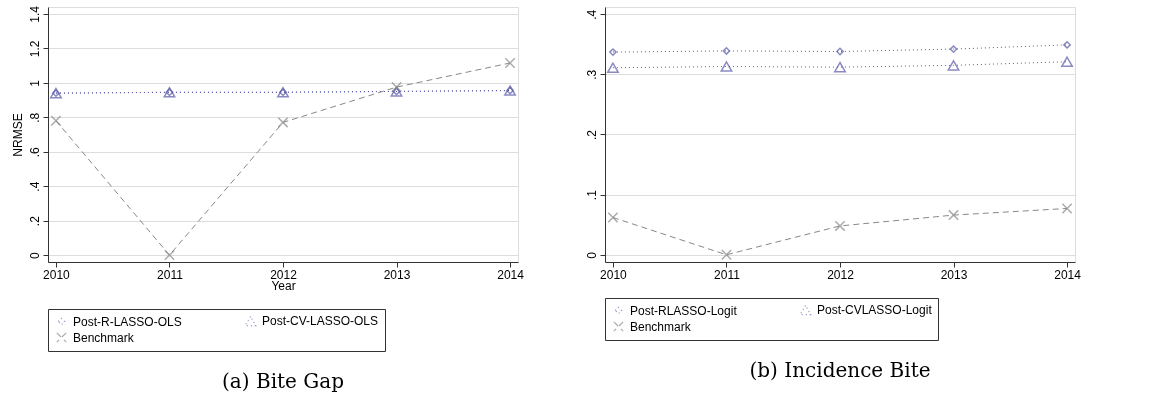  Describe the element at coordinates (127, 321) in the screenshot. I see `legend-label: Post-R-LASSO-OLS` at that location.